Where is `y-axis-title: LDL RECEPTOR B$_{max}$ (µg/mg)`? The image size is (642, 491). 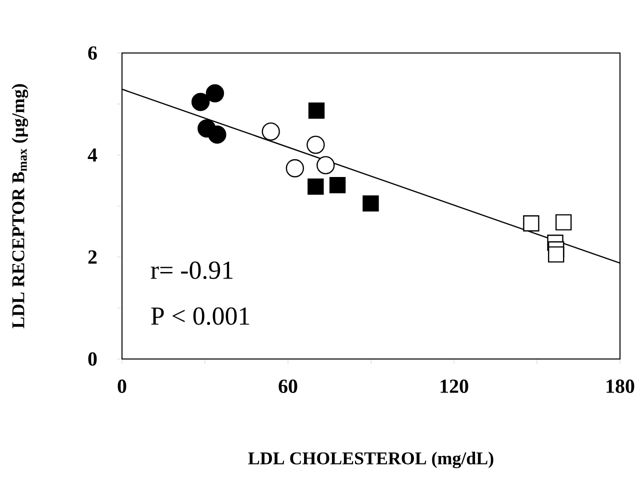
y-axis-title: LDL RECEPTOR B$_{max}$ (µg/mg) is located at coordinates (20, 206).